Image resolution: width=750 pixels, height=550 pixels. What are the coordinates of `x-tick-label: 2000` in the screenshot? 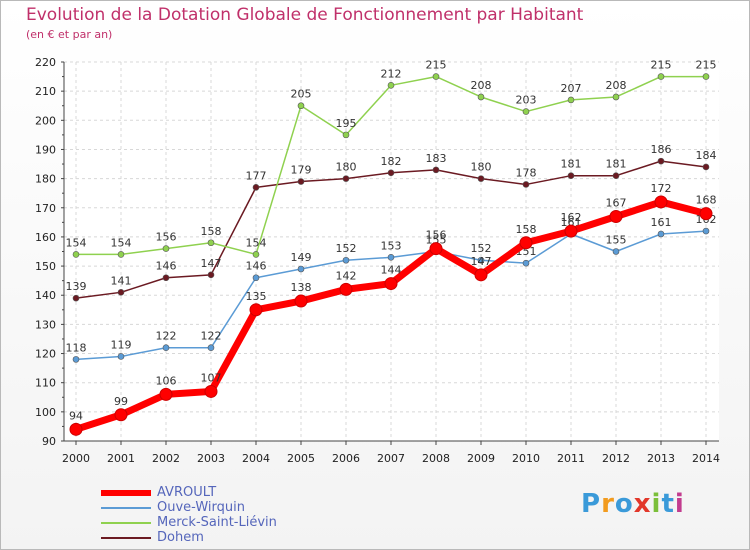 It's located at (76, 458).